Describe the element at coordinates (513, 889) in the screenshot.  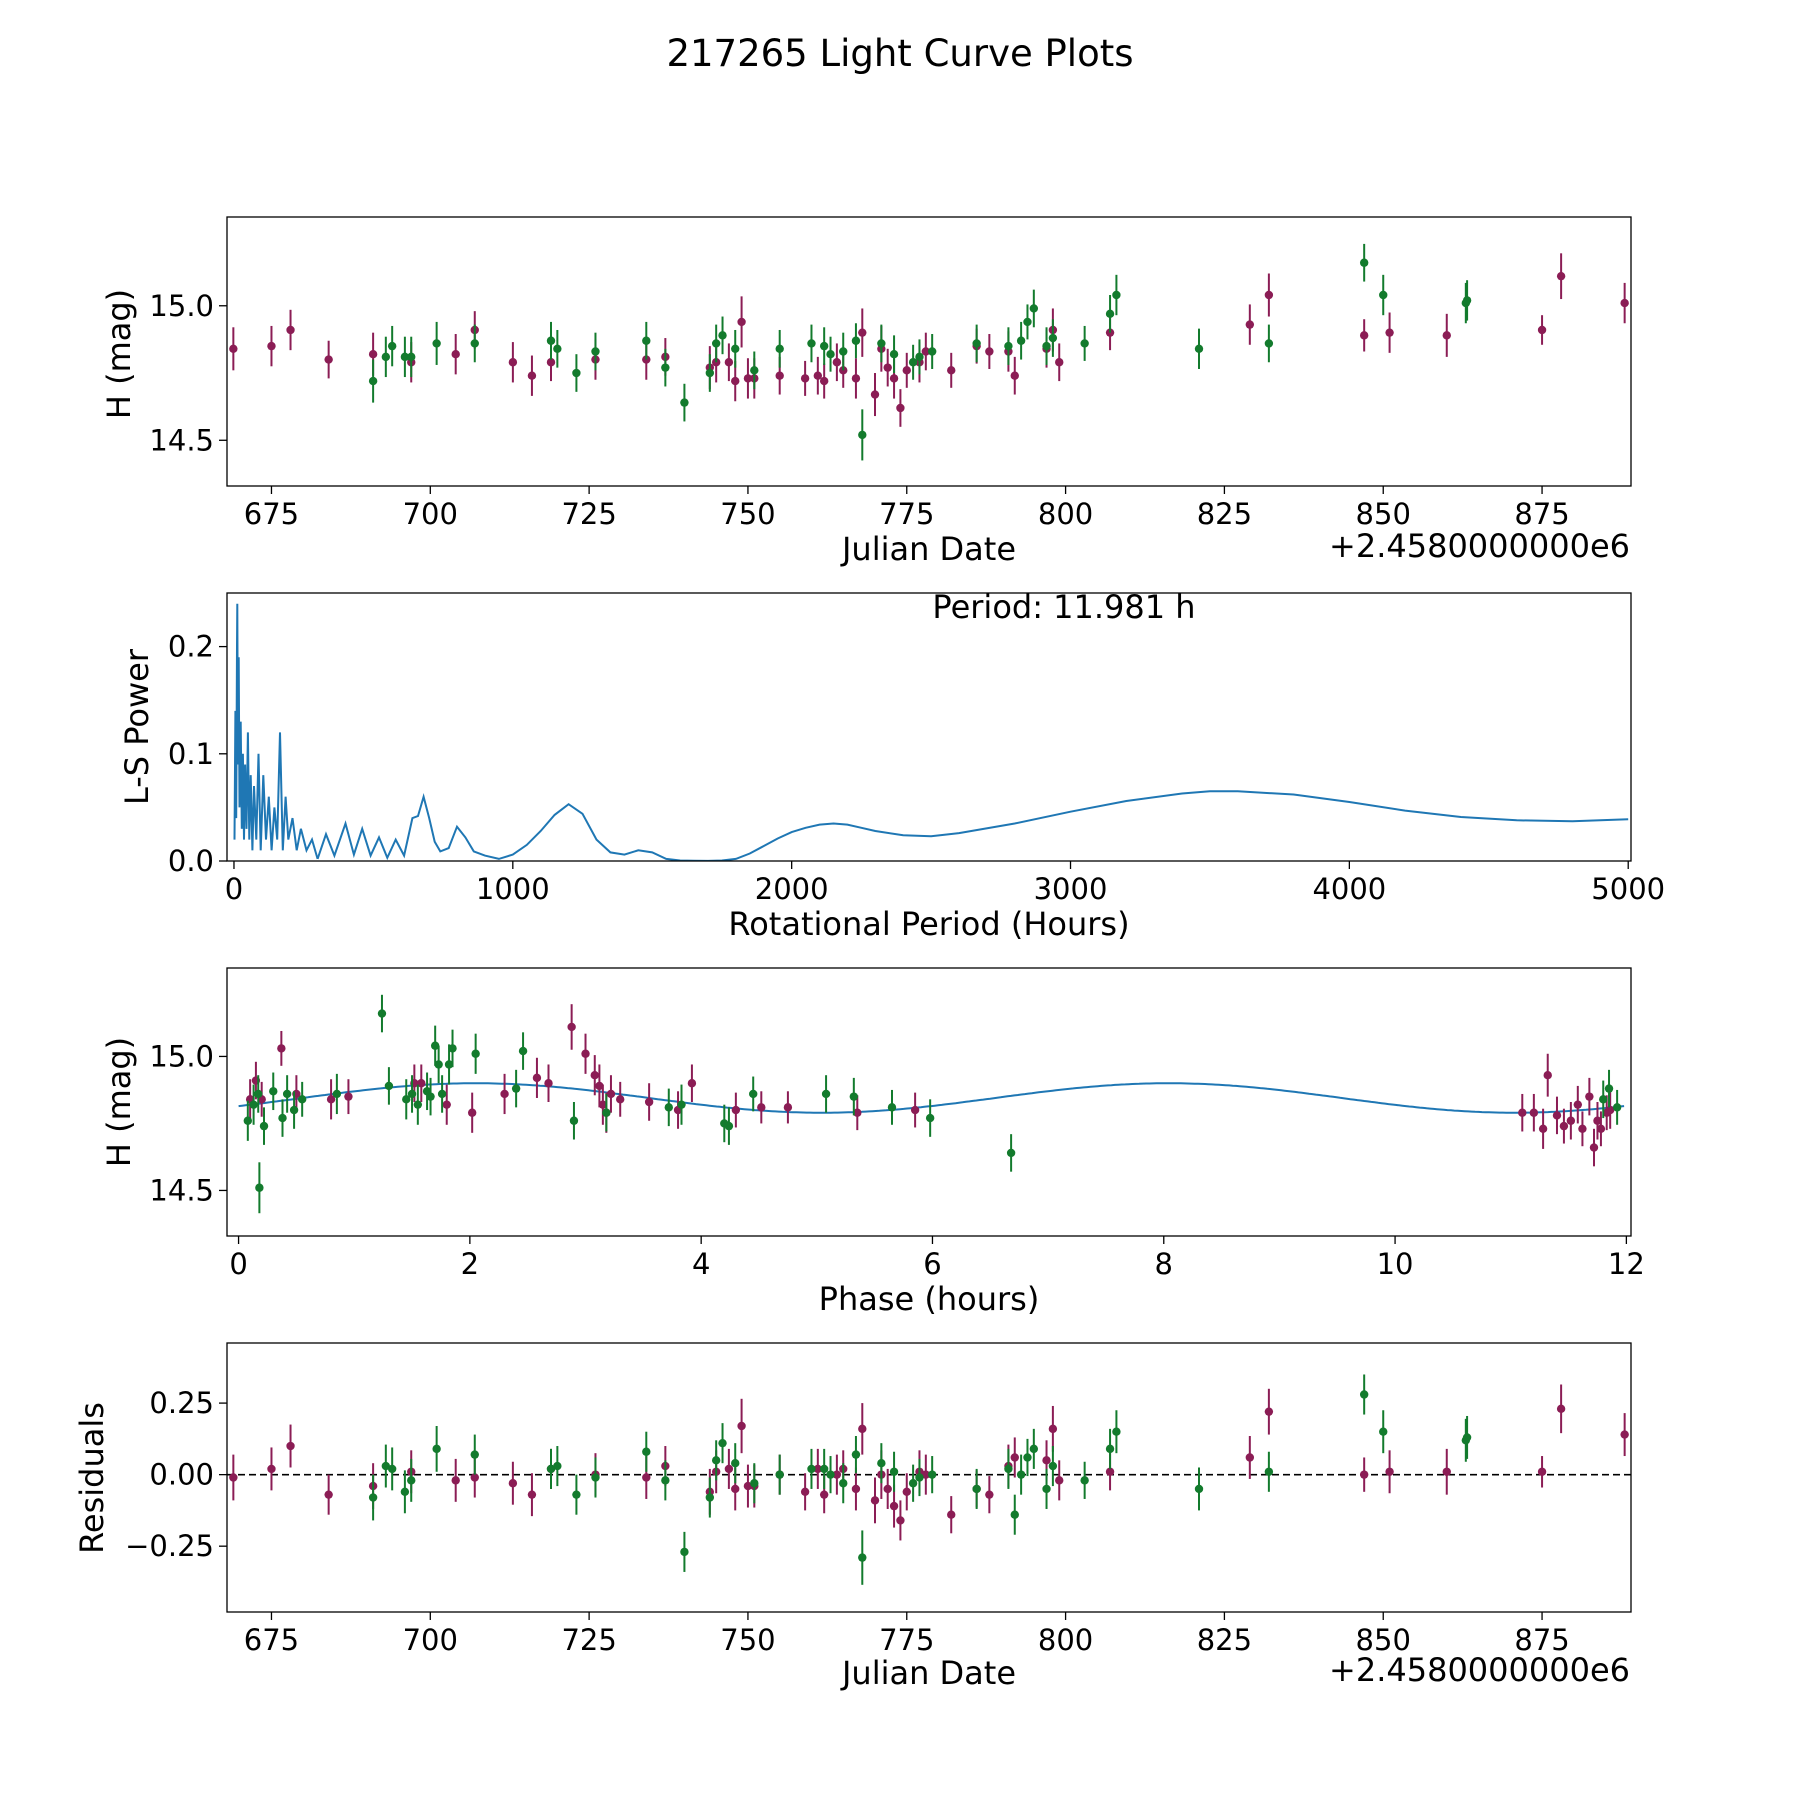
I see `periodogram-xtick-label: 1000` at that location.